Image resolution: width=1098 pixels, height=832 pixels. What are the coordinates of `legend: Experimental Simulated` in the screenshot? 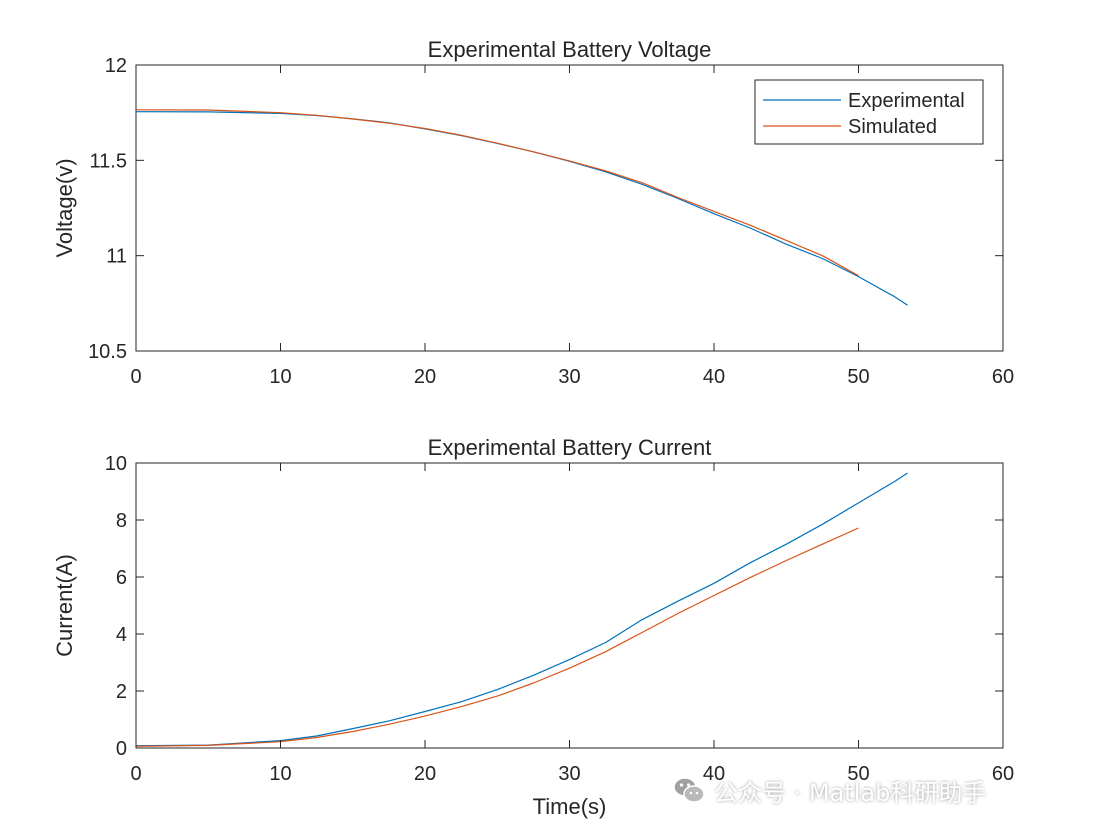 It's located at (869, 112).